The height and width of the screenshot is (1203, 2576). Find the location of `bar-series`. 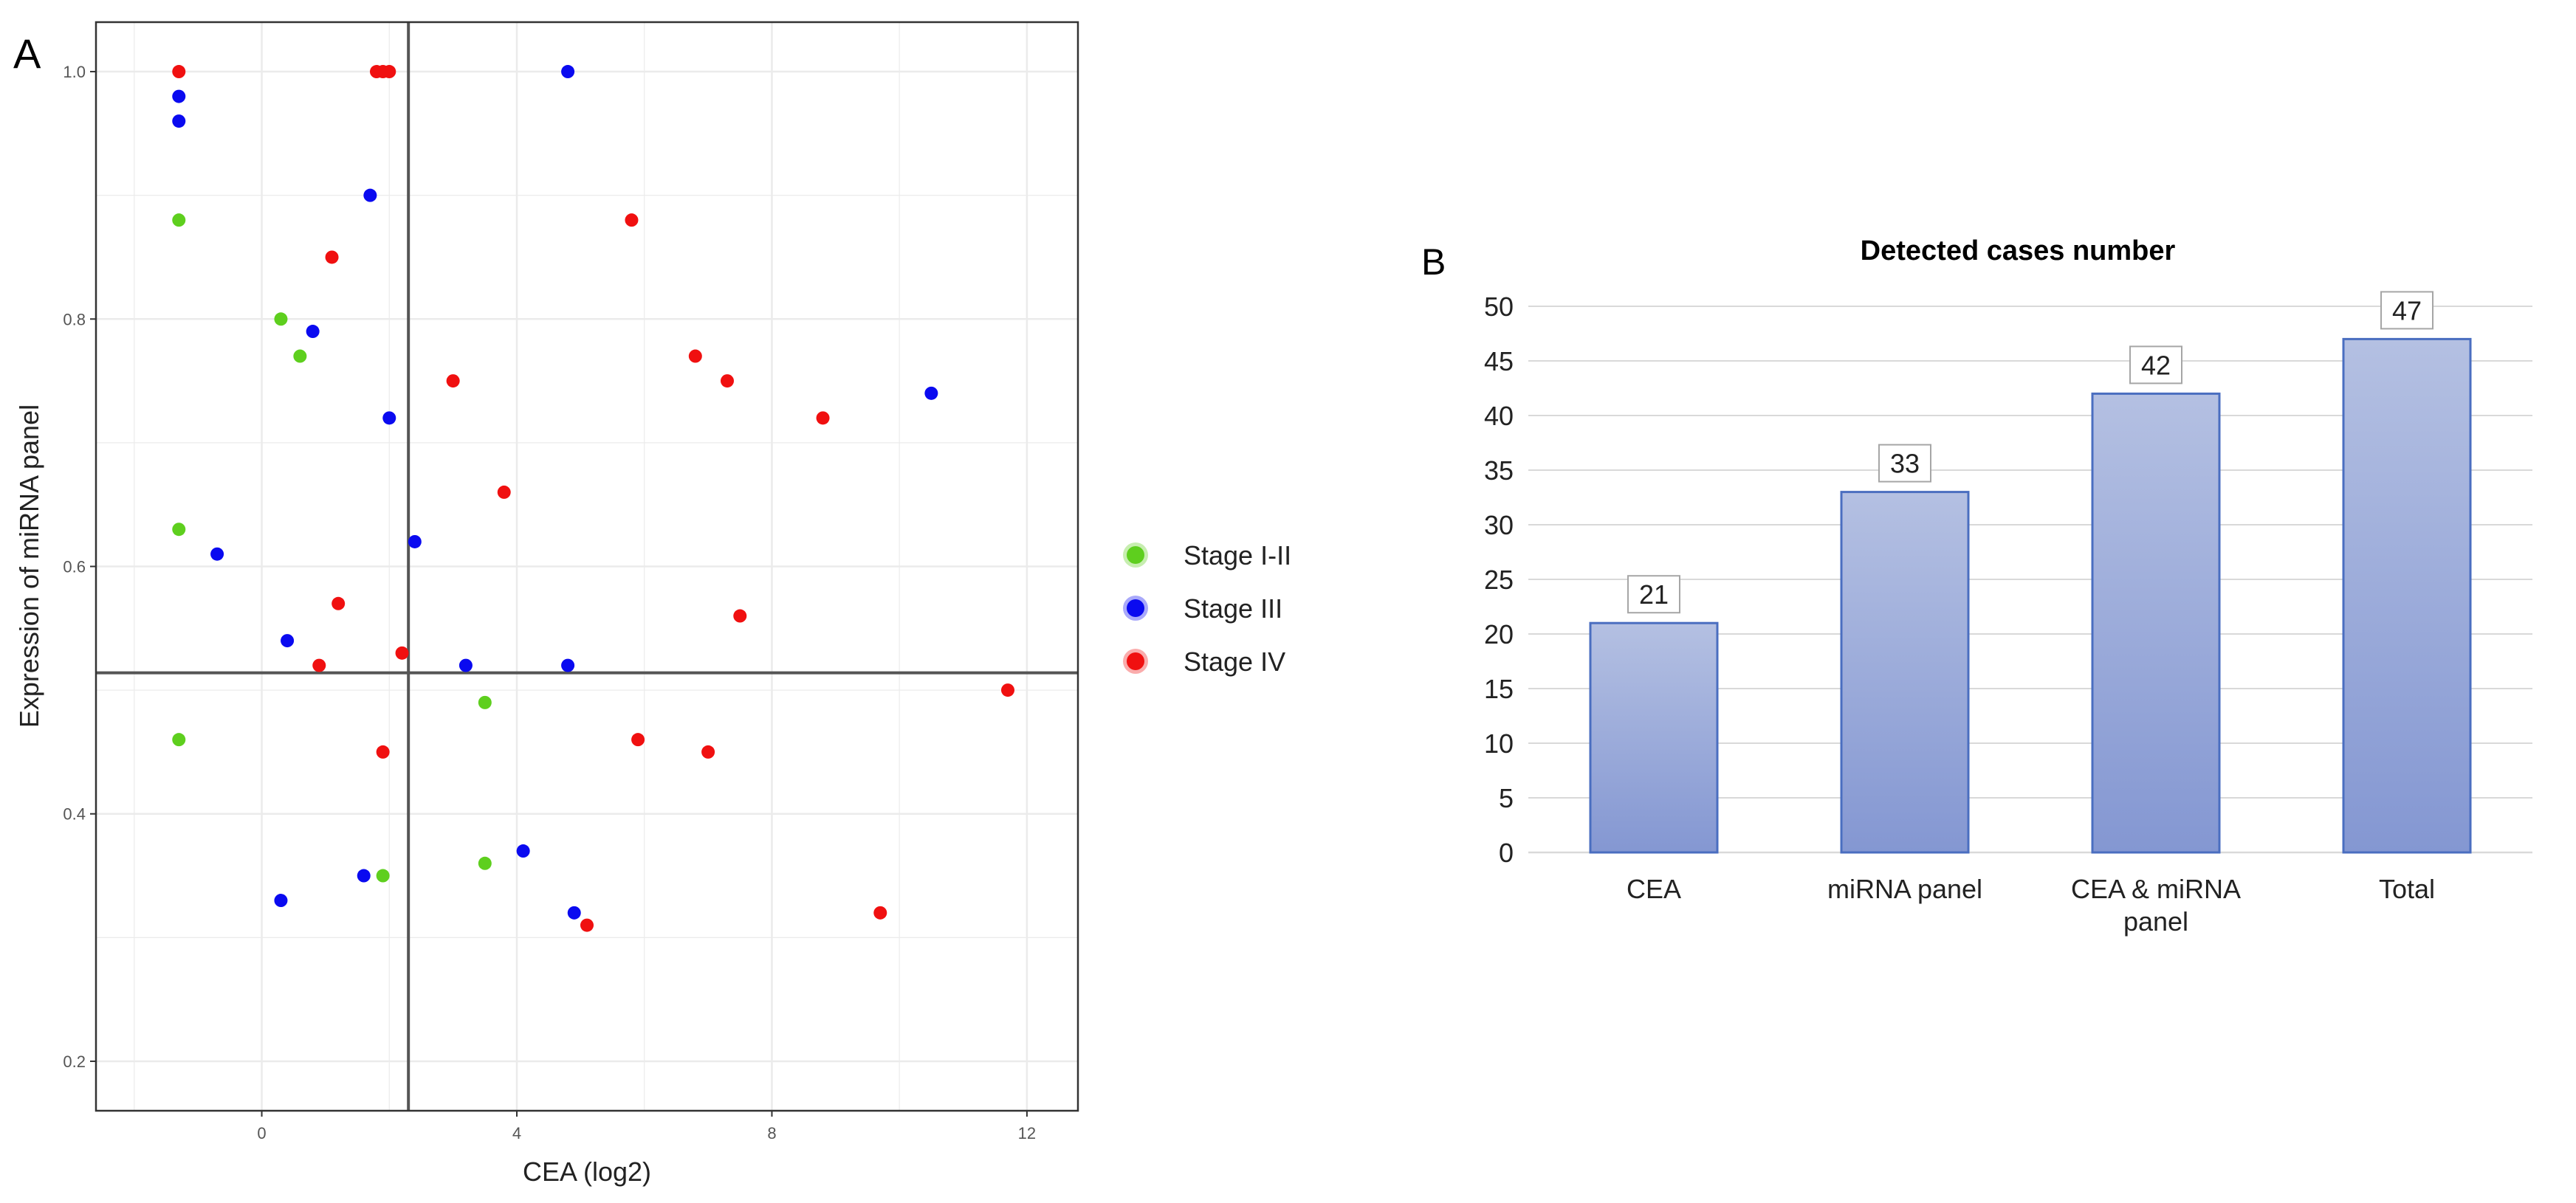

bar-series is located at coordinates (2030, 595).